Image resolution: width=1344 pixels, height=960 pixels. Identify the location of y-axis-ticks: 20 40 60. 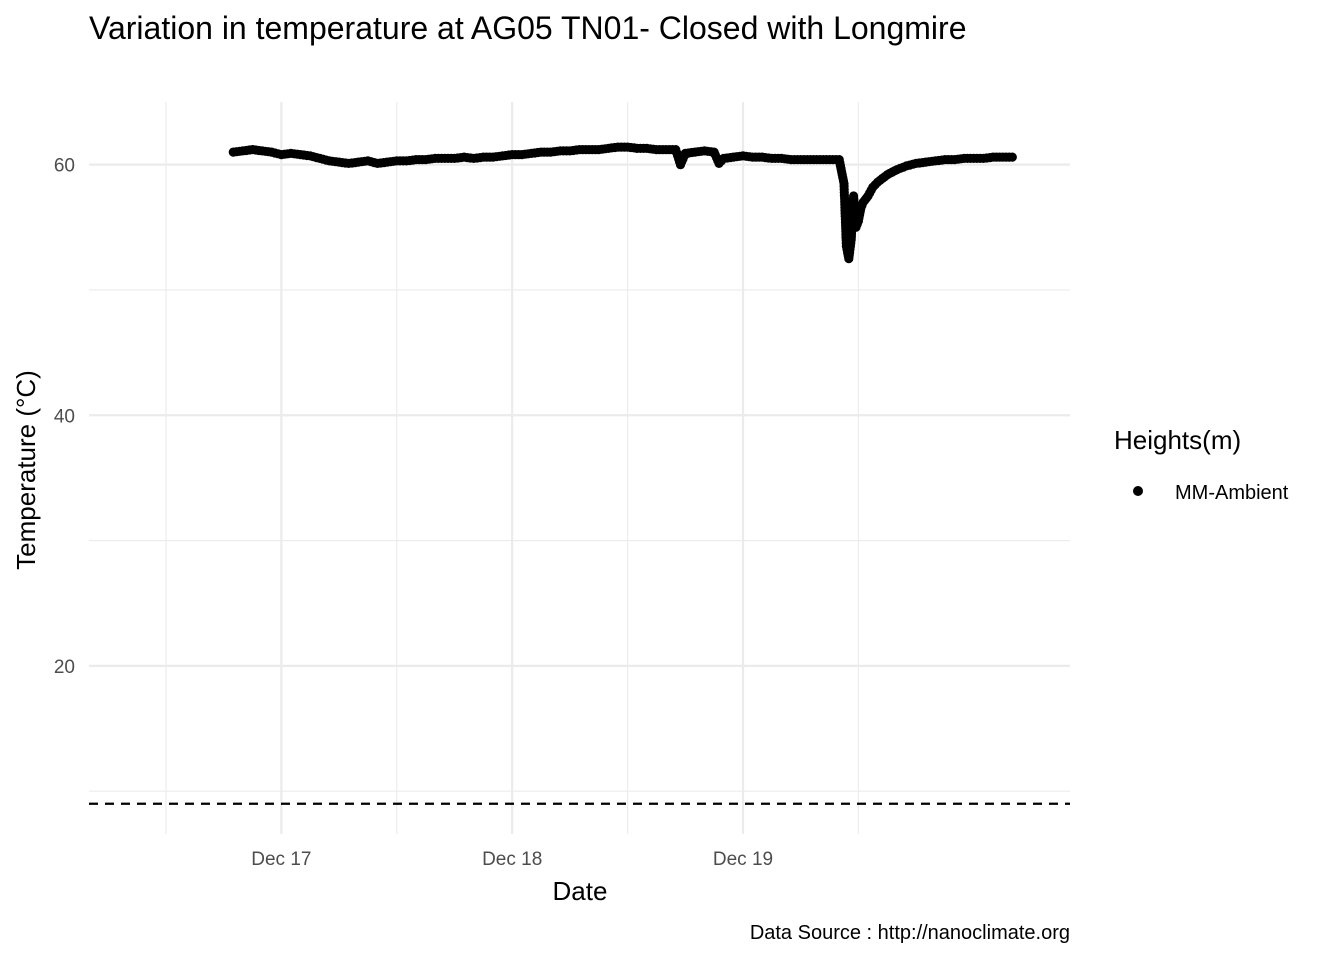
(64, 417).